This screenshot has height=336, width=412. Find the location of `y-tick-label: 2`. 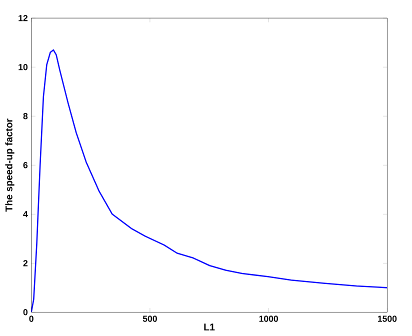

y-tick-label: 2 is located at coordinates (25, 263).